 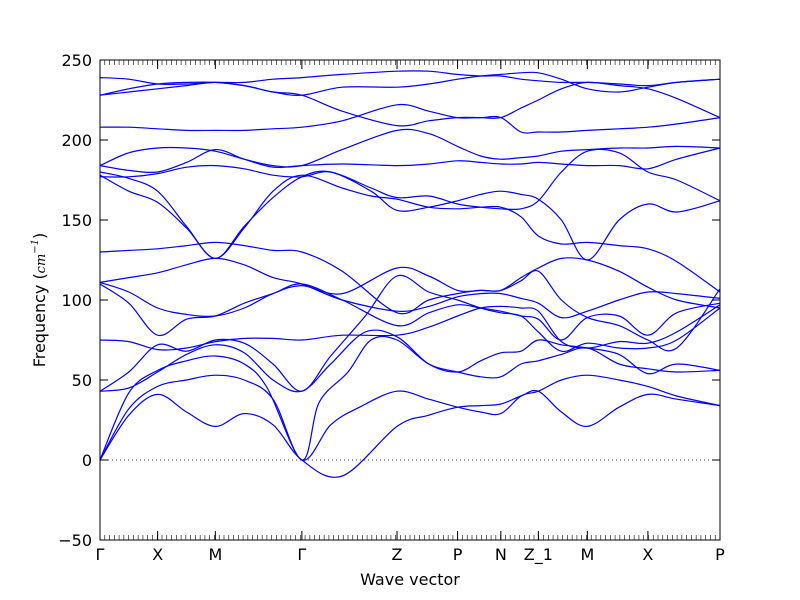 What do you see at coordinates (76, 140) in the screenshot?
I see `y-tick-label: 200` at bounding box center [76, 140].